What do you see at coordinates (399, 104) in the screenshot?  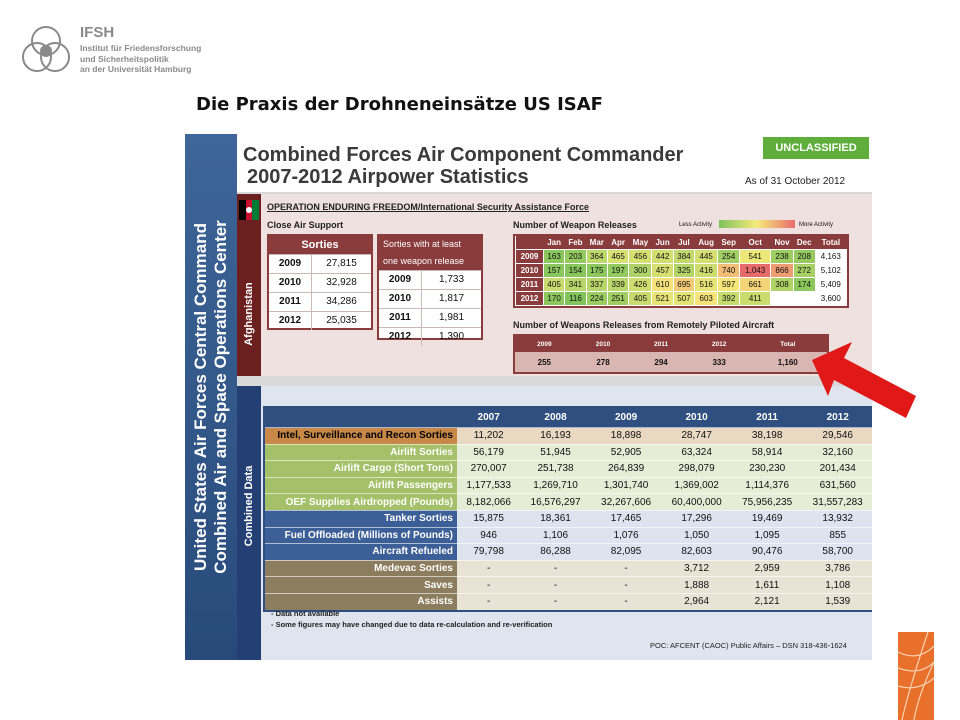 I see `slide-title: Die Praxis der Drohneneinsätze US ISAF` at bounding box center [399, 104].